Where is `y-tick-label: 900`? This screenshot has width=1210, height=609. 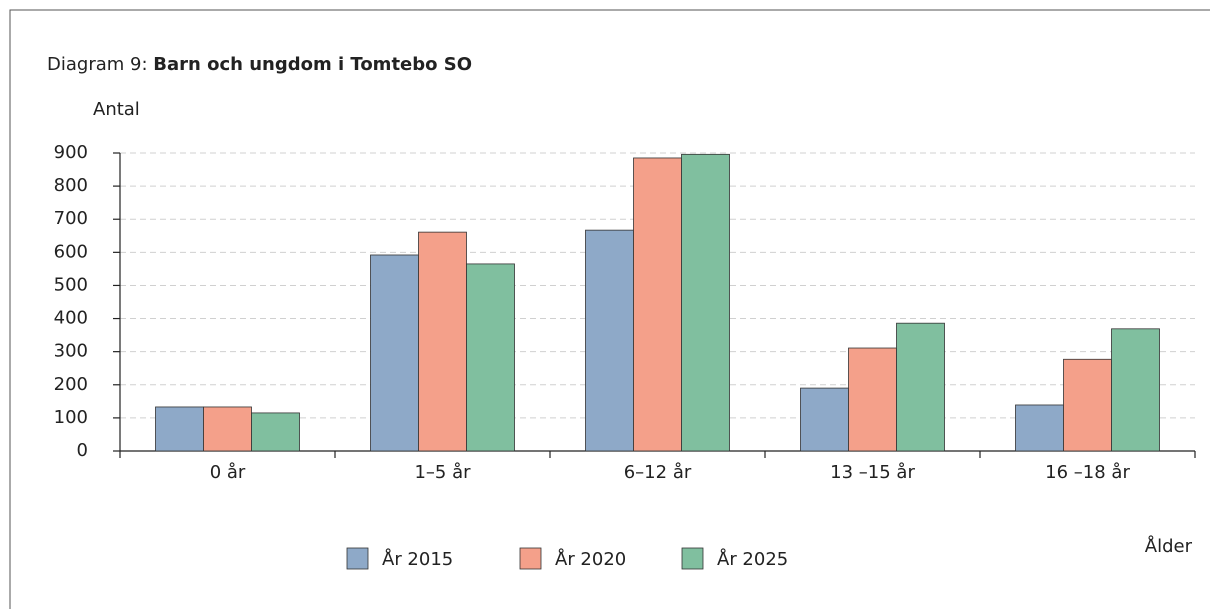 y-tick-label: 900 is located at coordinates (71, 152).